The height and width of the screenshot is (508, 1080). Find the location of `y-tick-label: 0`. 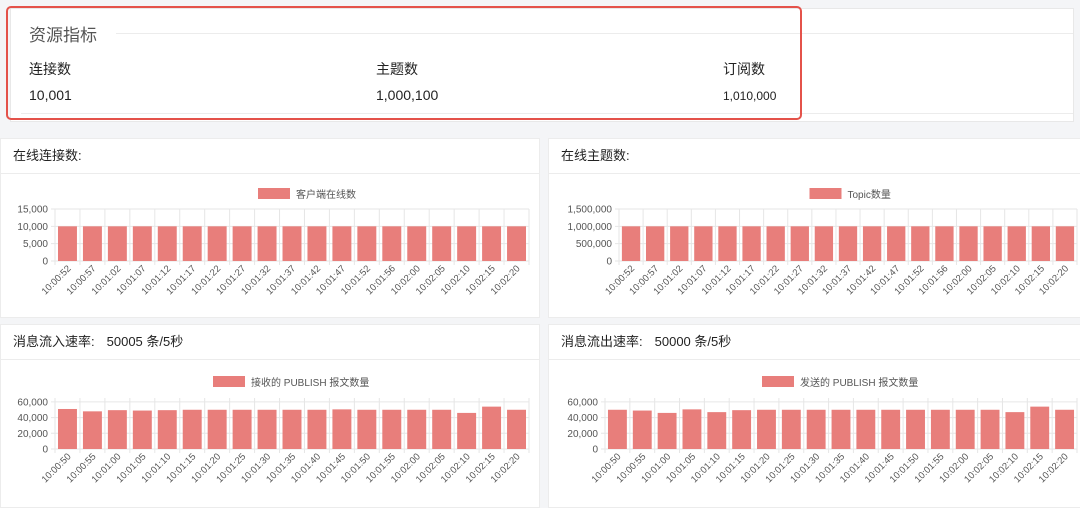

y-tick-label: 0 is located at coordinates (609, 262).